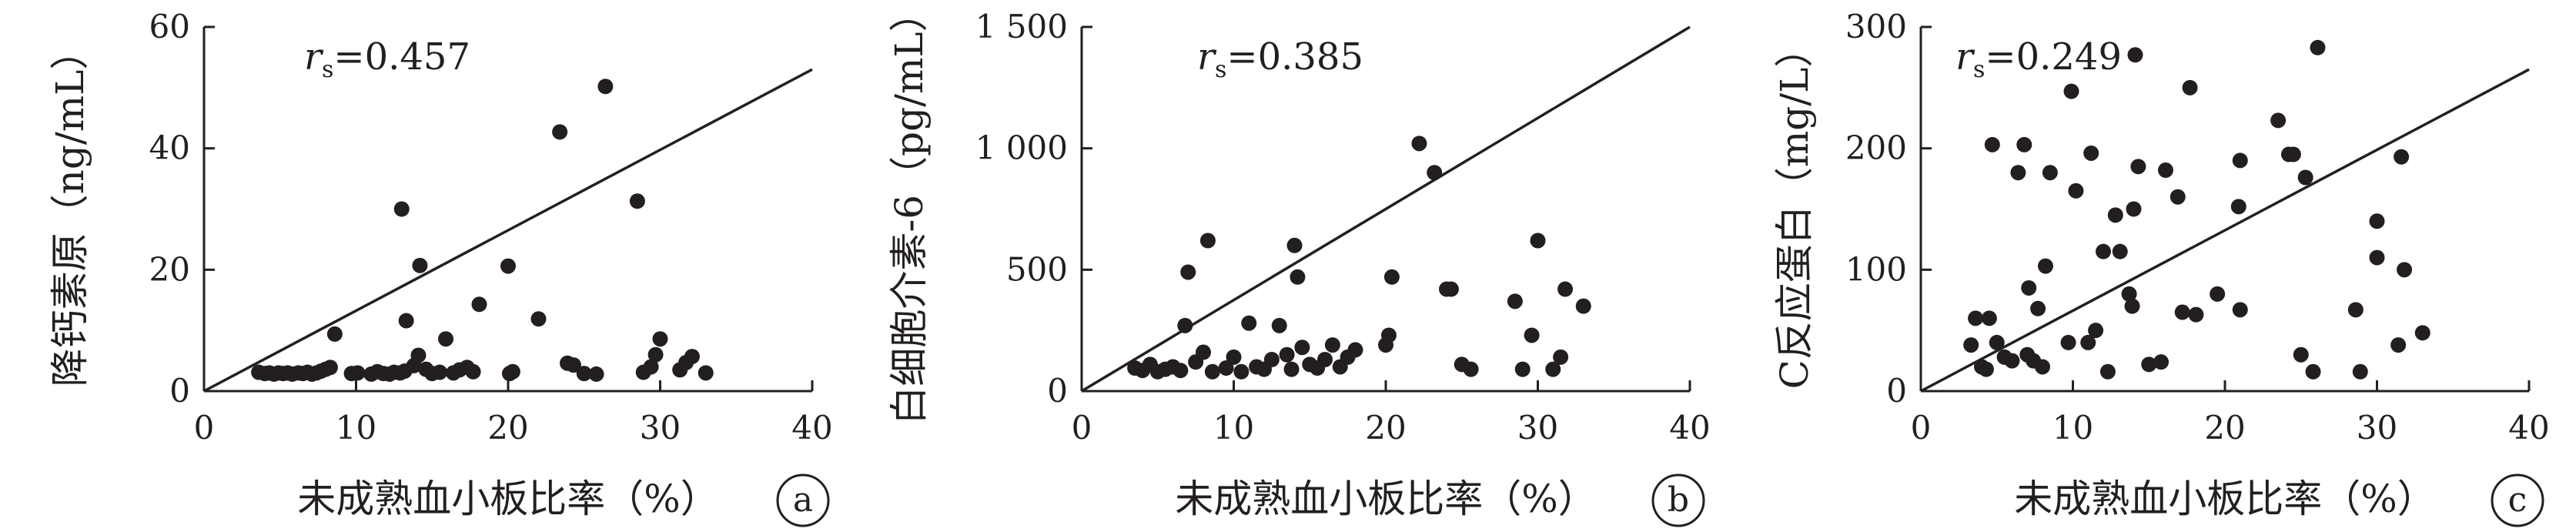  Describe the element at coordinates (1795, 209) in the screenshot. I see `y-axis-label: C反应蛋白（mg/L）` at that location.